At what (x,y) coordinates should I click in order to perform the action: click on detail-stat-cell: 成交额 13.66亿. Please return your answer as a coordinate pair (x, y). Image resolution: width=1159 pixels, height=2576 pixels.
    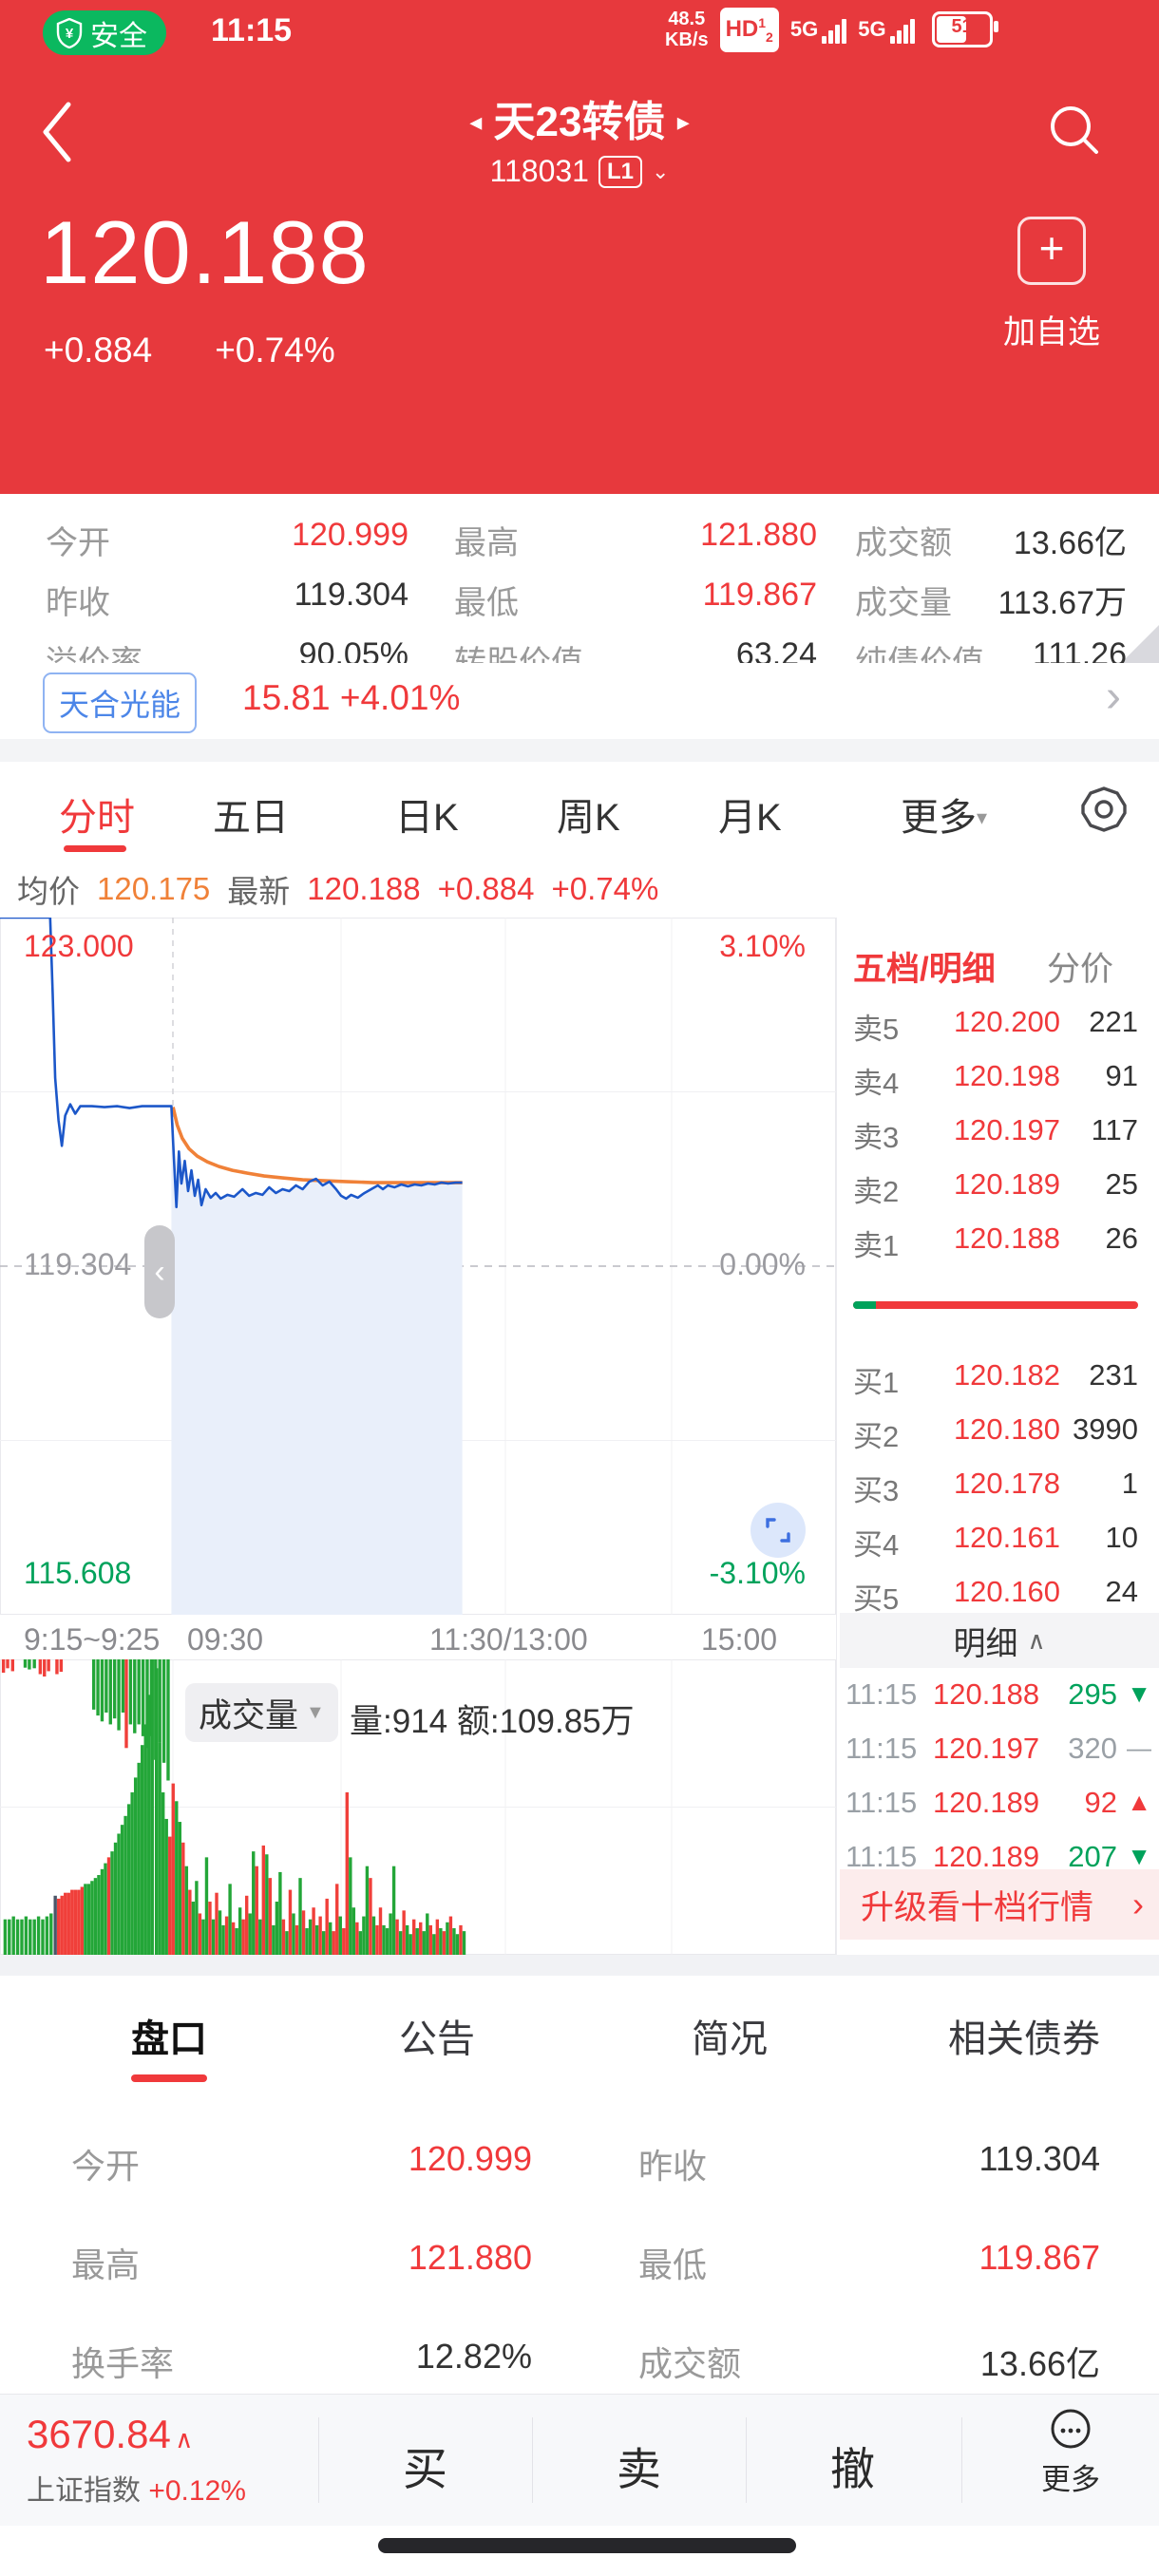
    Looking at the image, I should click on (869, 2361).